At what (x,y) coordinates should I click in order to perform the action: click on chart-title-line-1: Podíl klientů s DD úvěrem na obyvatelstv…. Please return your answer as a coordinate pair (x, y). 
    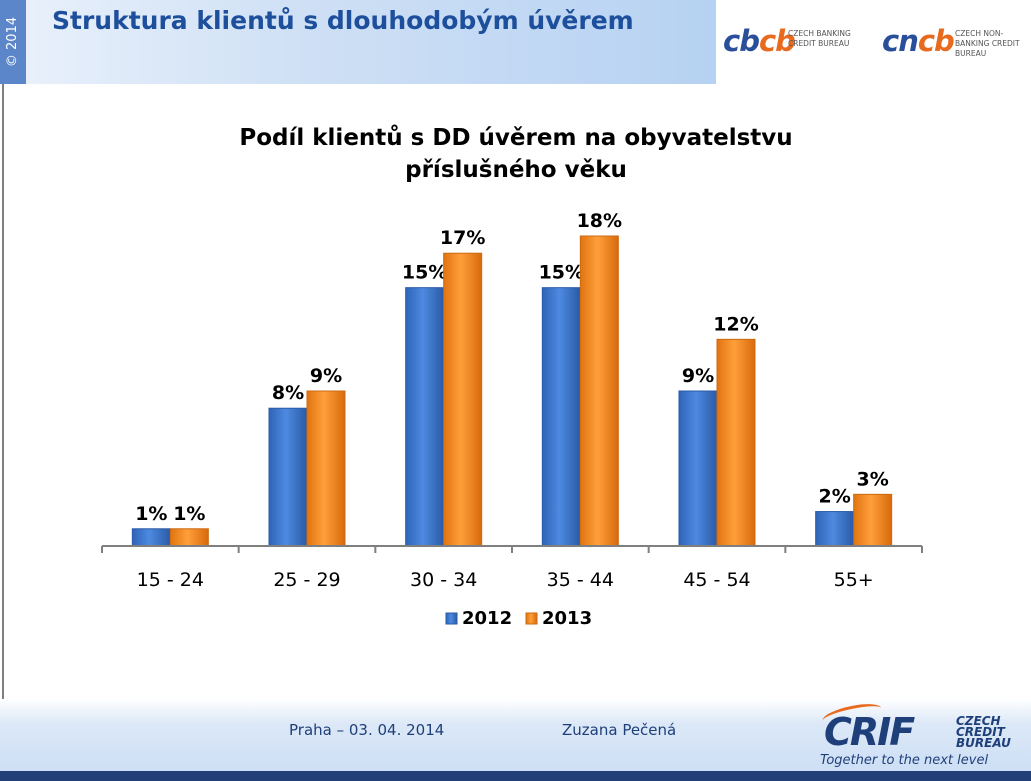
    Looking at the image, I should click on (515, 137).